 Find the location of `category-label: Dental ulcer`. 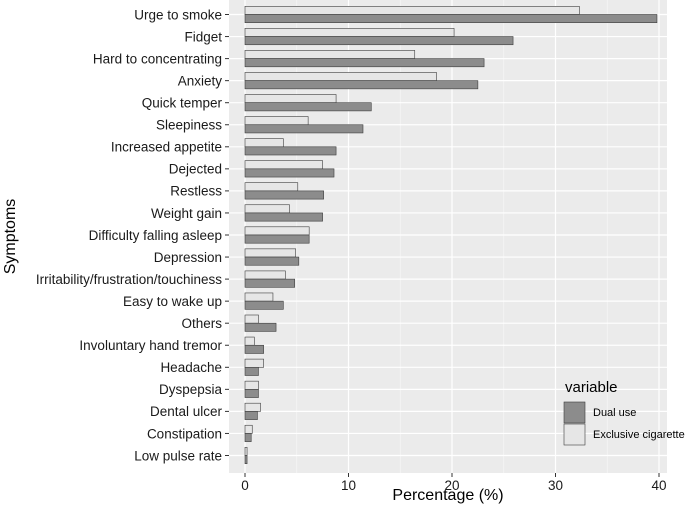

category-label: Dental ulcer is located at coordinates (186, 411).